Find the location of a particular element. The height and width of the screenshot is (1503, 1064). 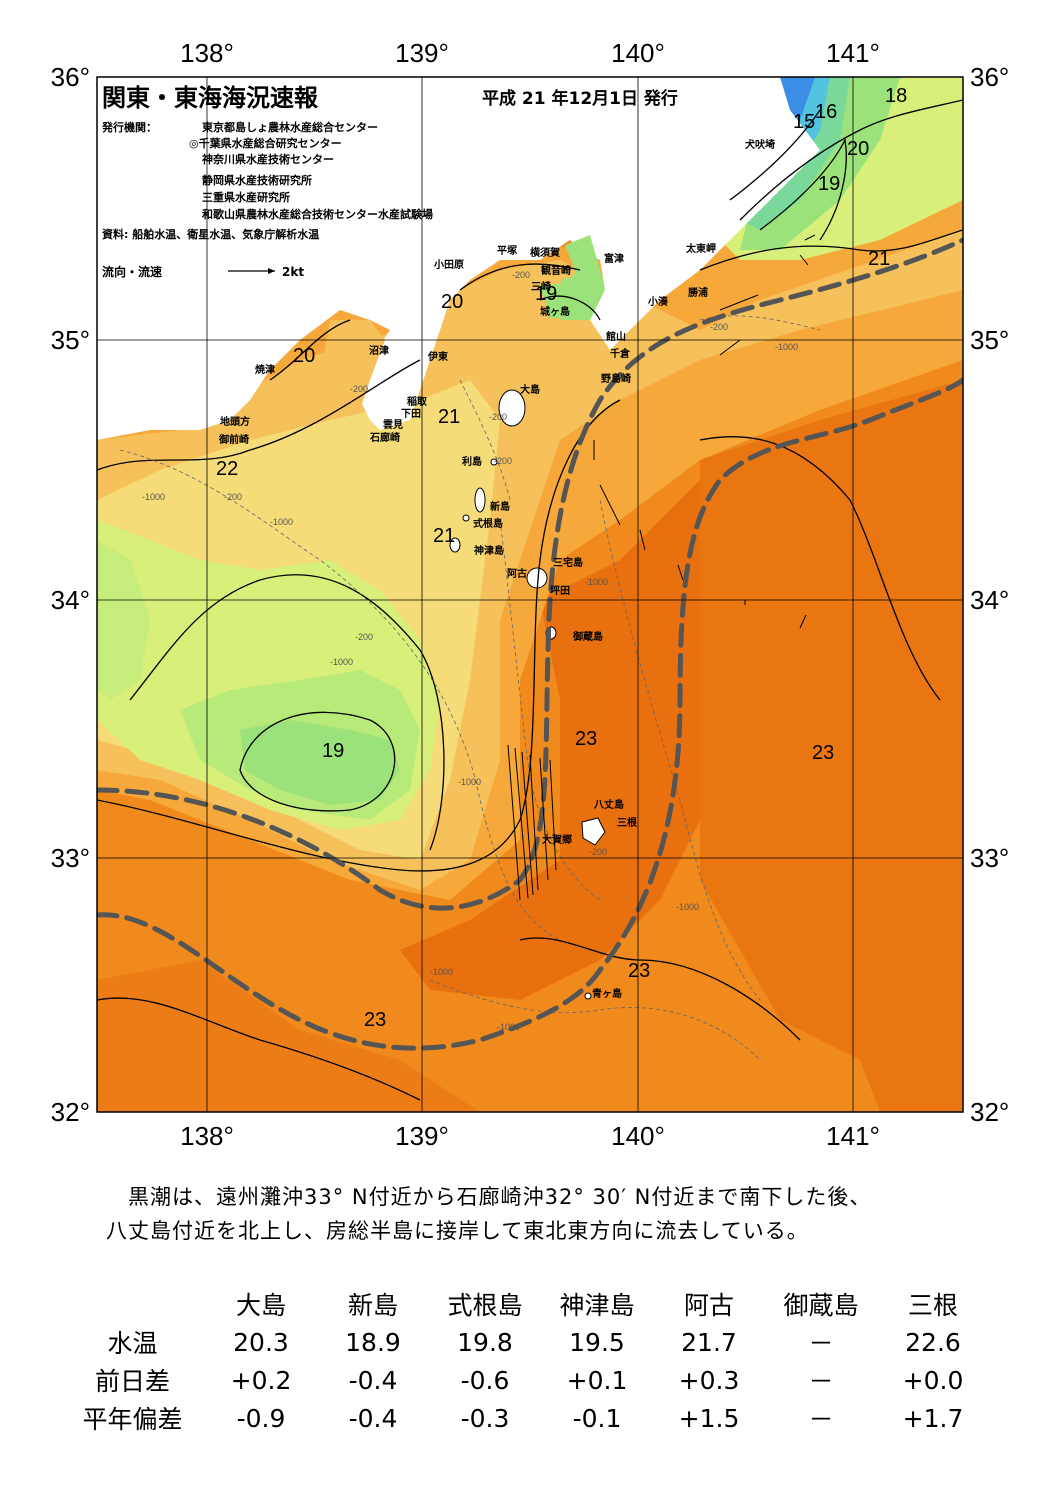

publisher-item: 神奈川県水産技術センター is located at coordinates (268, 159).